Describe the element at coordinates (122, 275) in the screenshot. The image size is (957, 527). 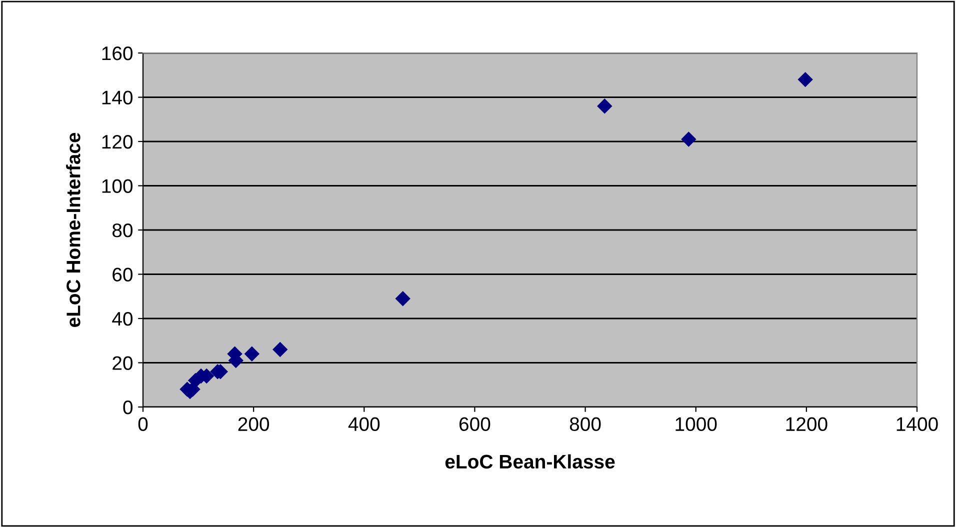
I see `y-tick-label: 60` at that location.